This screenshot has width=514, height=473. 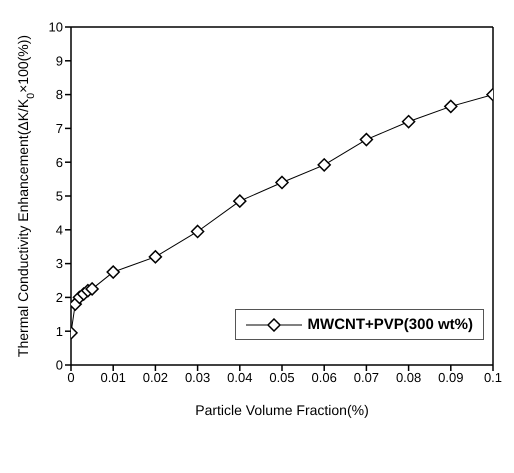 I want to click on y-tick-label: 5, so click(x=59, y=196).